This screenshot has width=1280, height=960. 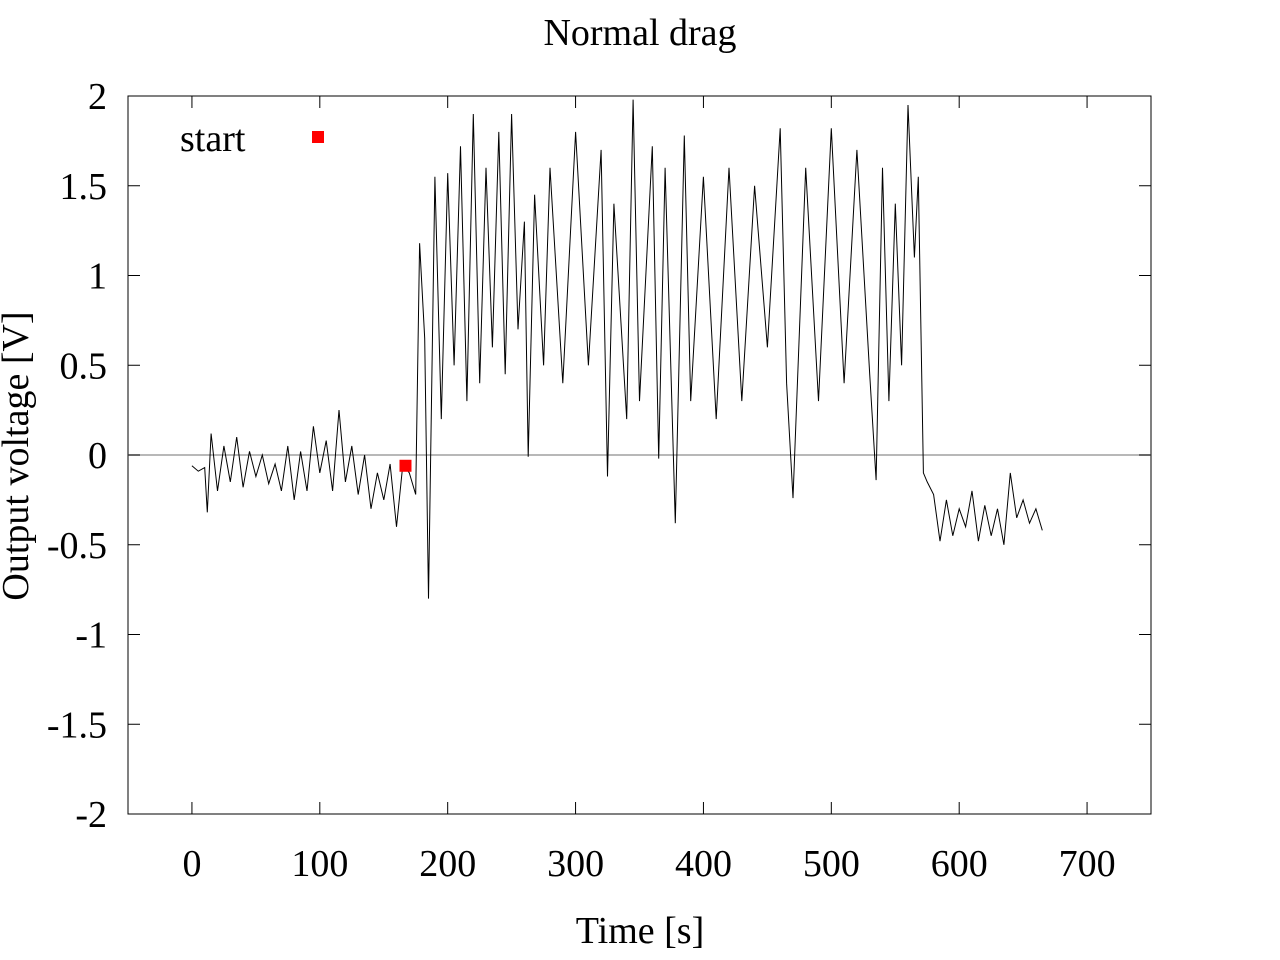 What do you see at coordinates (18, 455) in the screenshot?
I see `y-axis-label: Output voltage [V]` at bounding box center [18, 455].